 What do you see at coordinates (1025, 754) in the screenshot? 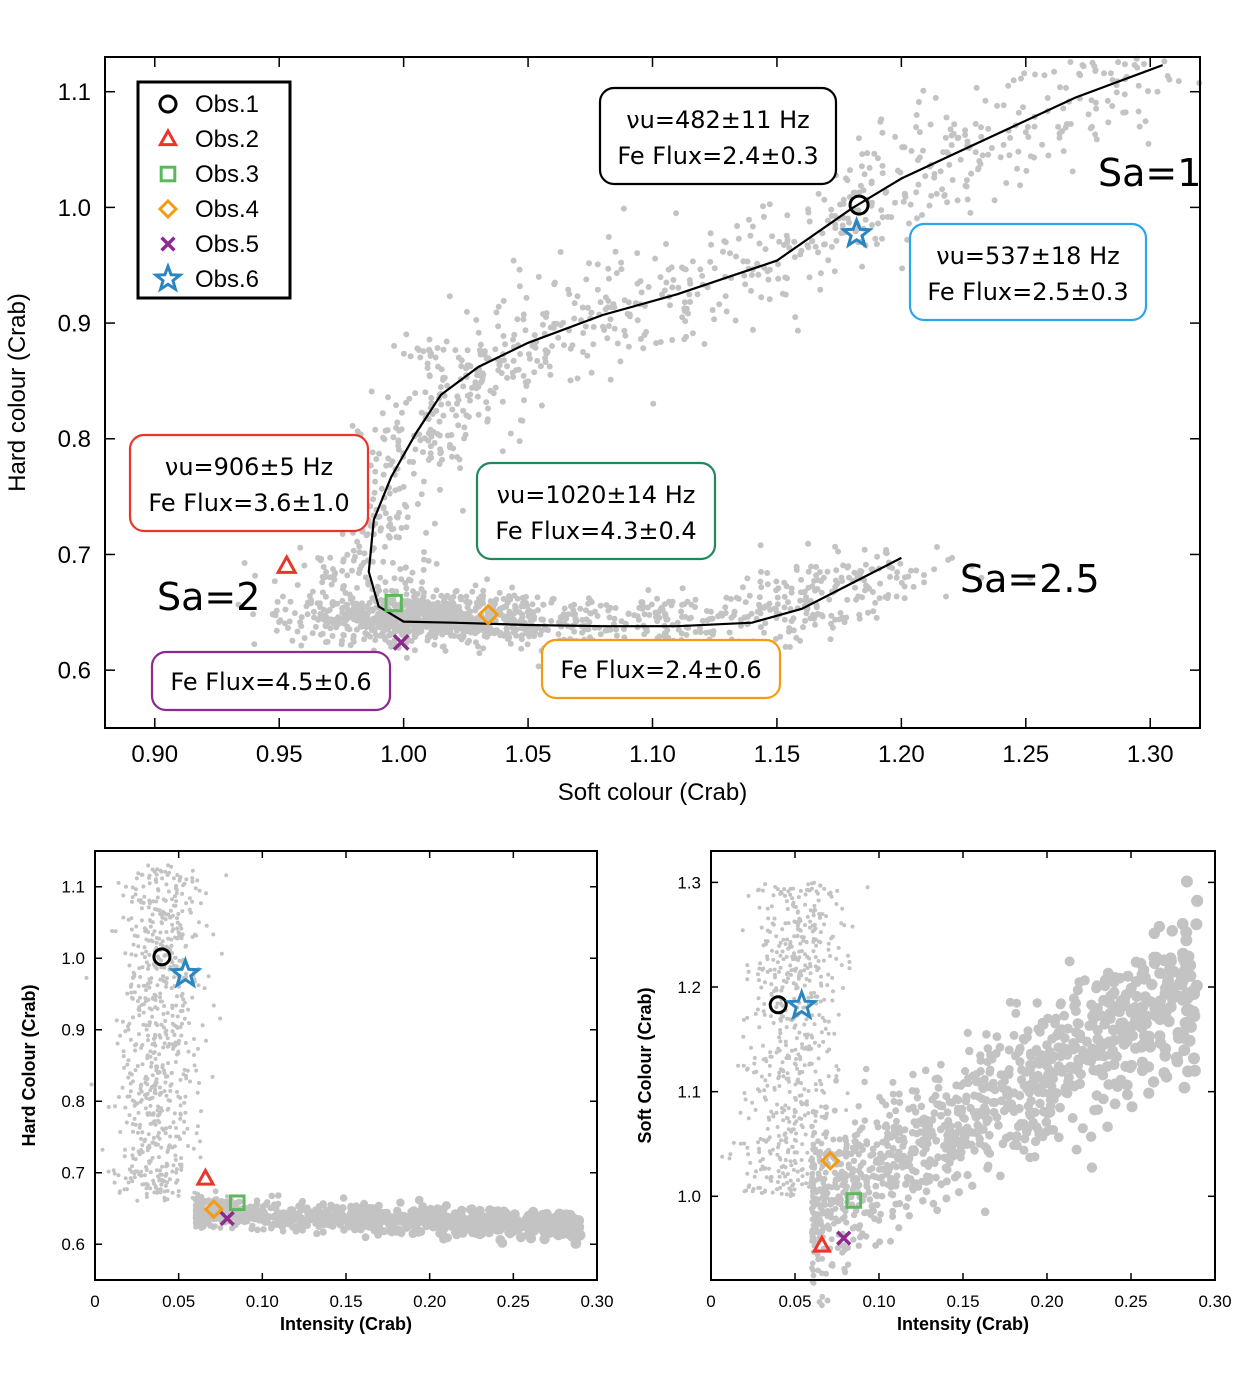
I see `x-tick-label: 1.25` at bounding box center [1025, 754].